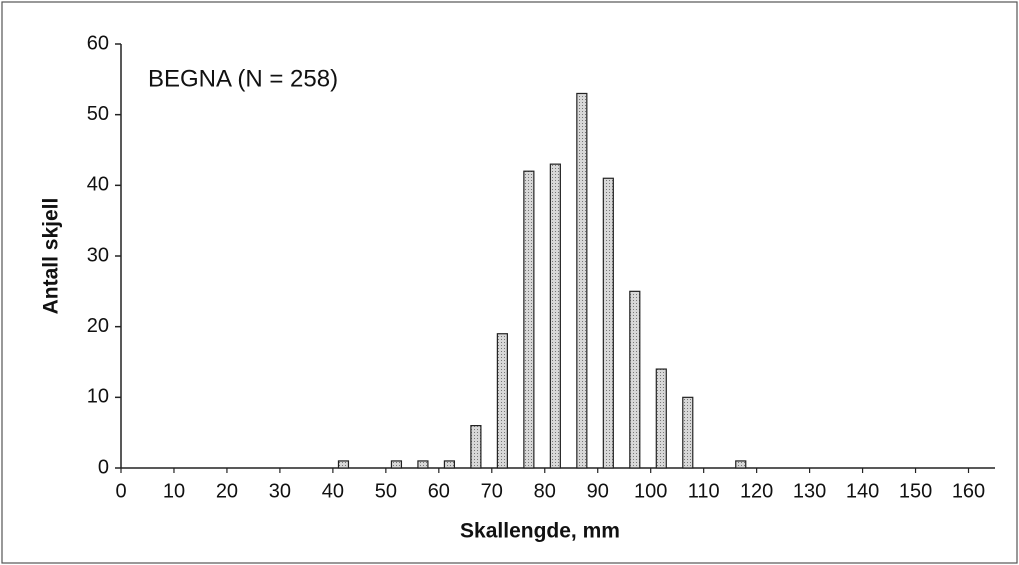 The image size is (1019, 565). Describe the element at coordinates (862, 491) in the screenshot. I see `x-tick-label: 140` at that location.